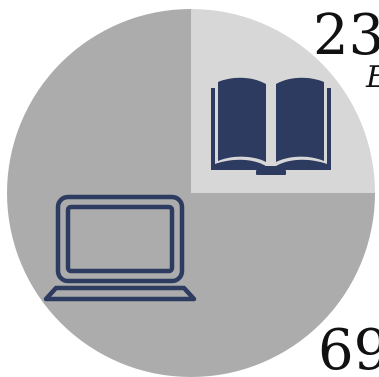  Describe the element at coordinates (348, 347) in the screenshot. I see `value-label-69: 69` at that location.